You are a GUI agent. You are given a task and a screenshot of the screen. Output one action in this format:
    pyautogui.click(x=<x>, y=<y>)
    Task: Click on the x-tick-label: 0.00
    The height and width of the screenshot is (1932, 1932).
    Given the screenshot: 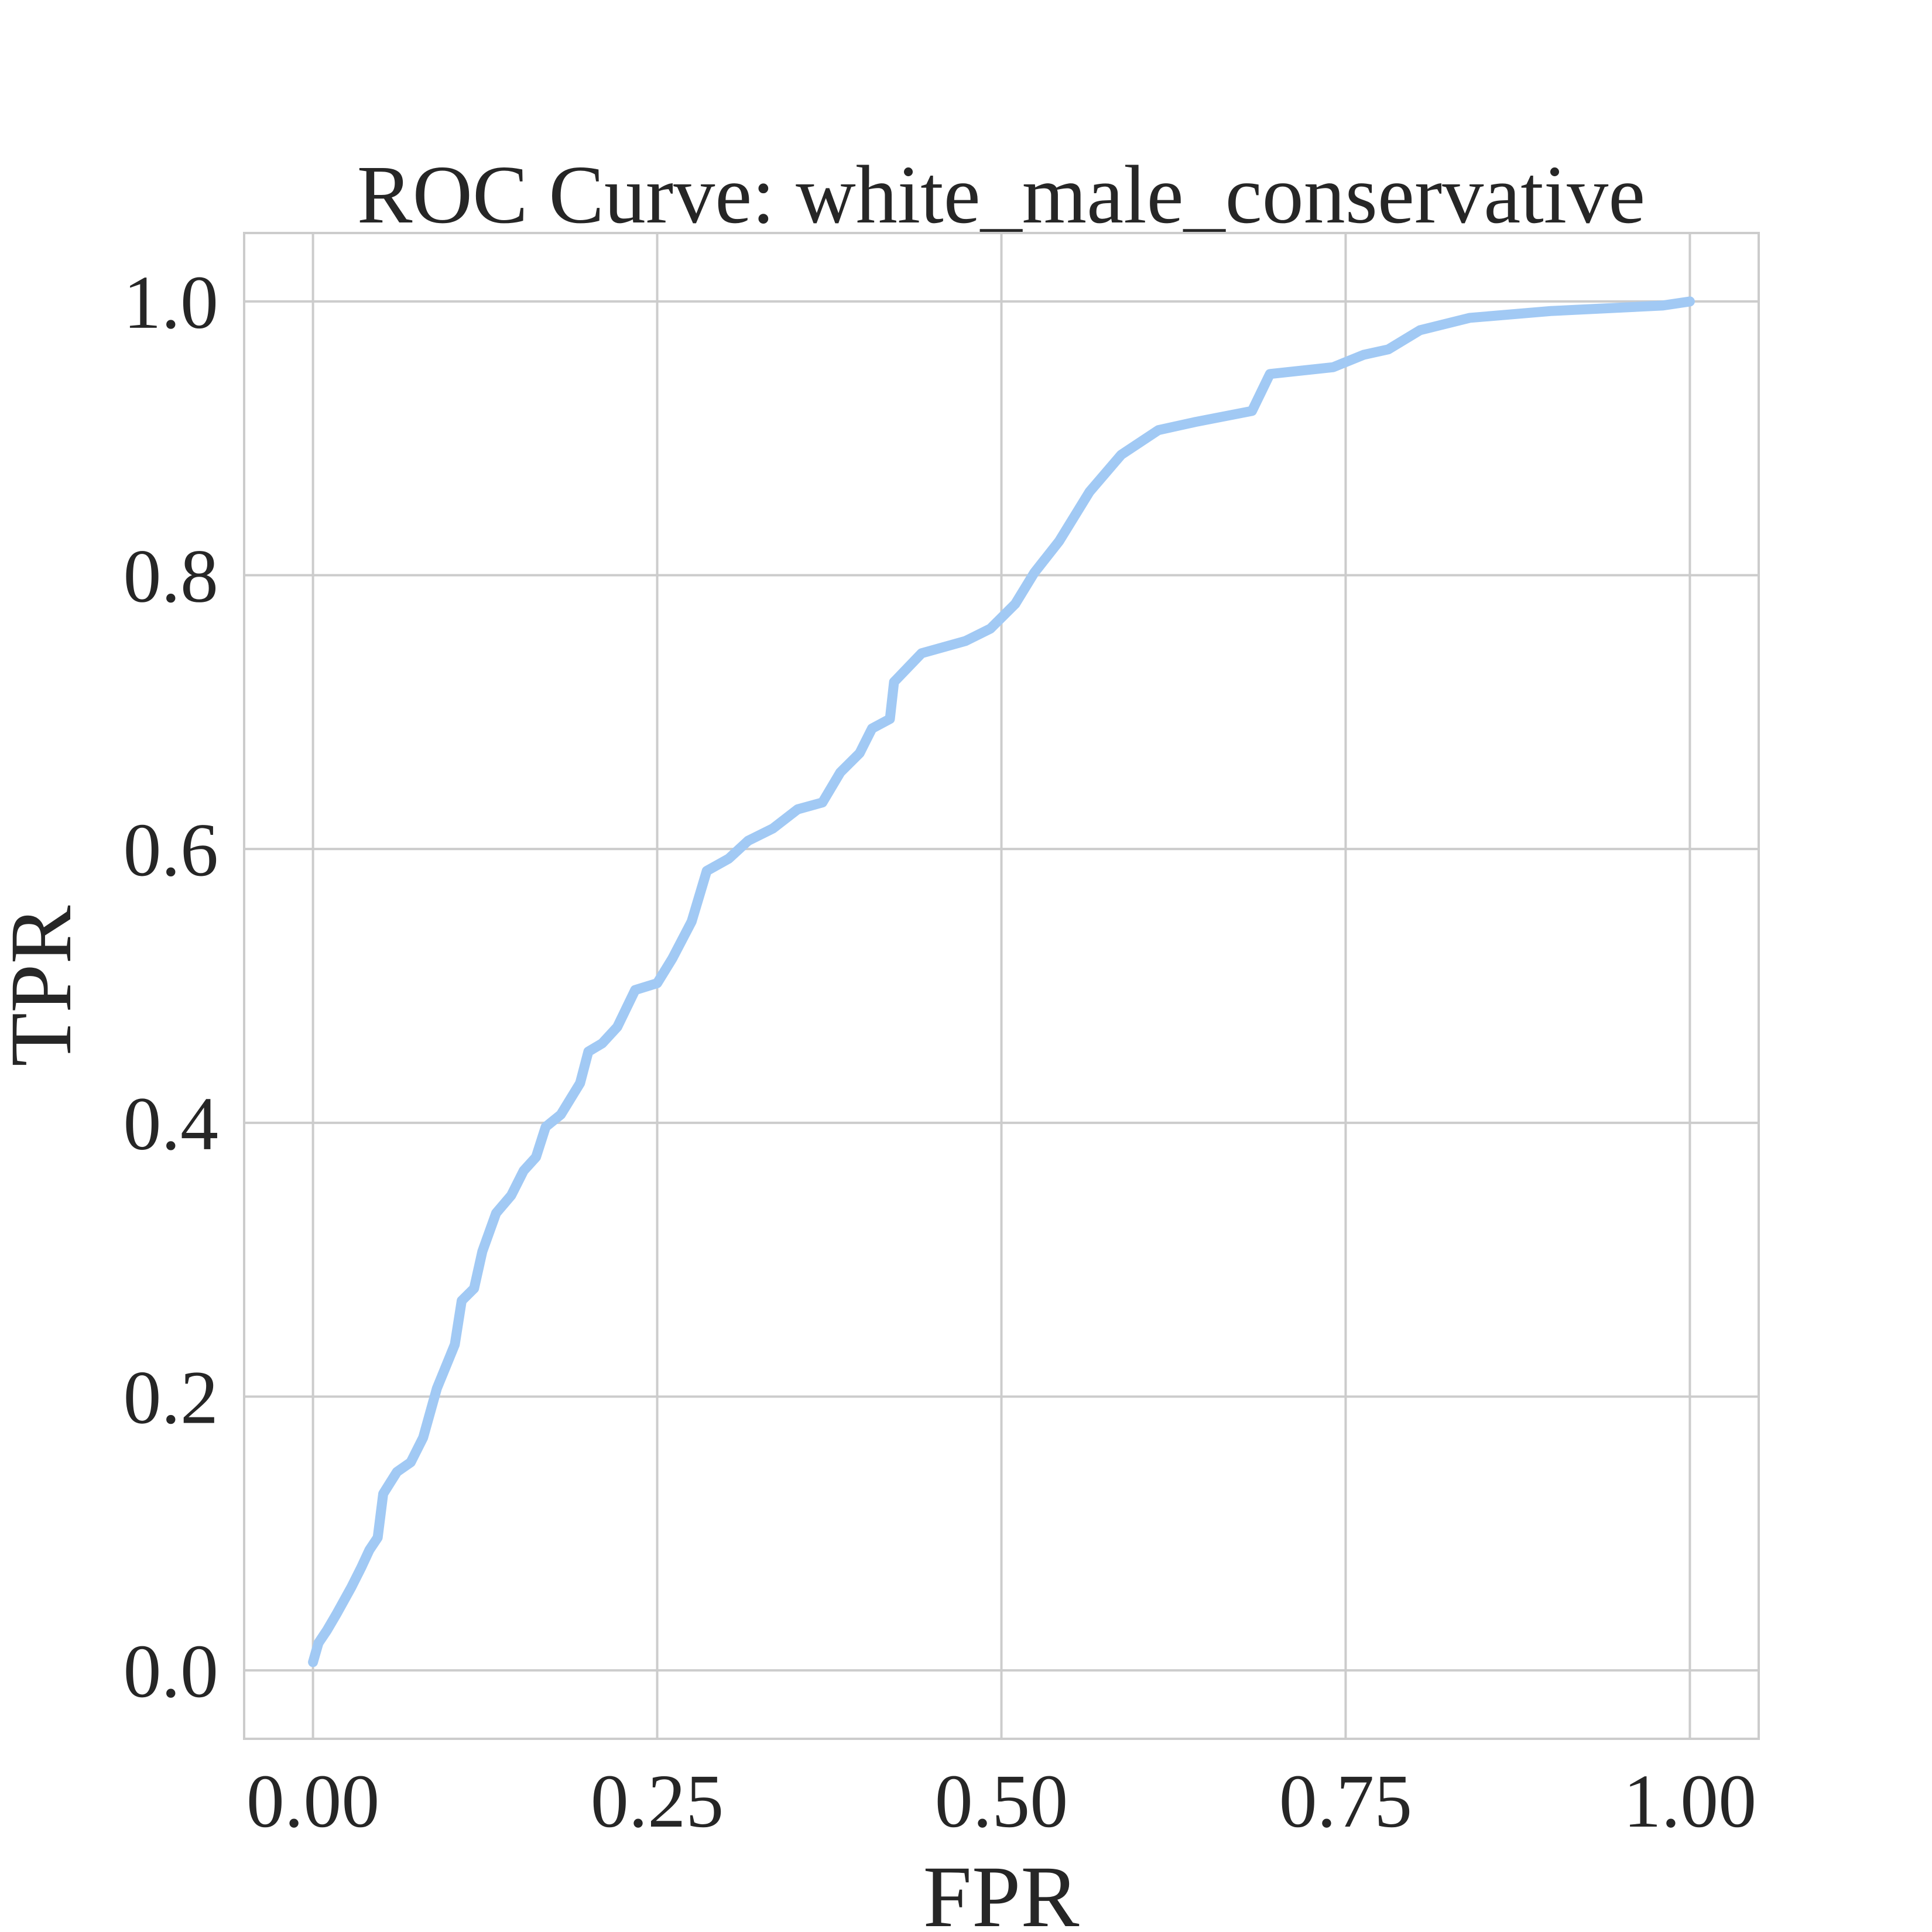 What is the action you would take?
    pyautogui.click(x=313, y=1801)
    